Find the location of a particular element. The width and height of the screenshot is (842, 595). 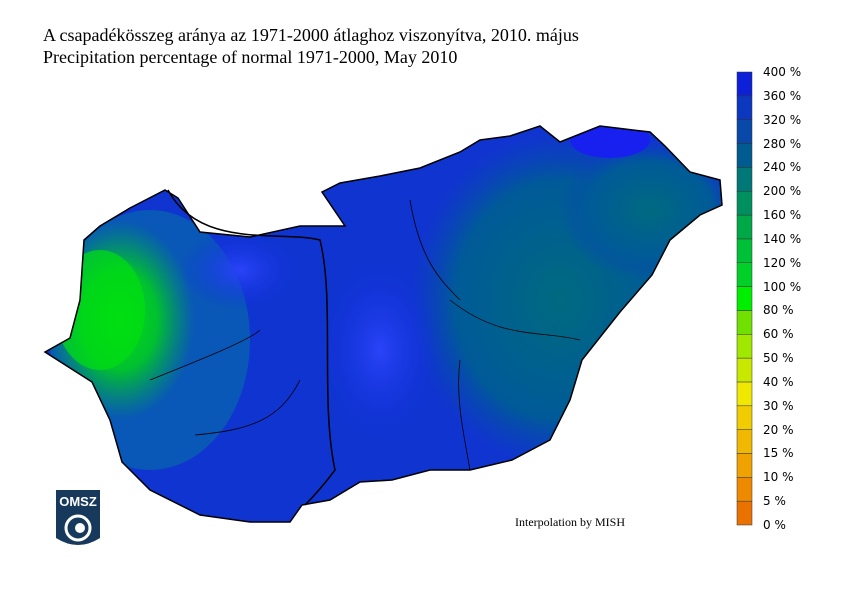

legend-label: 30 % is located at coordinates (778, 405).